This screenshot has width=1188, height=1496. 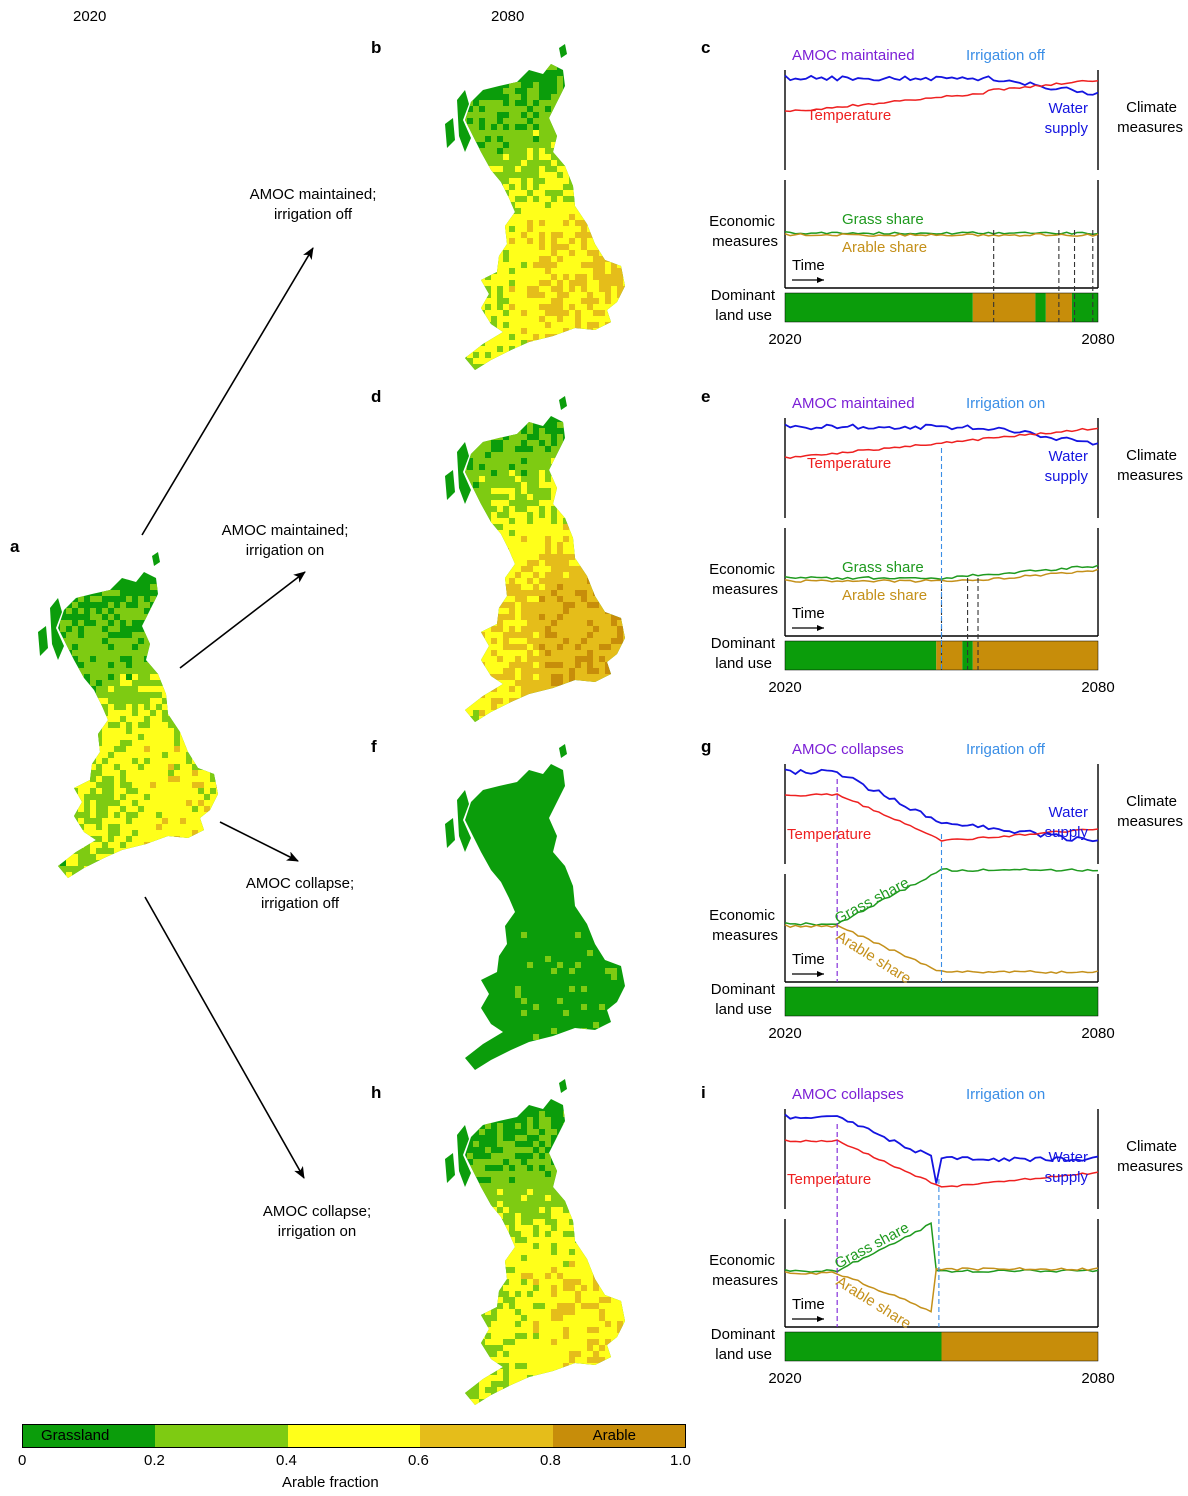 I want to click on arrow-to-h, so click(x=224, y=1037).